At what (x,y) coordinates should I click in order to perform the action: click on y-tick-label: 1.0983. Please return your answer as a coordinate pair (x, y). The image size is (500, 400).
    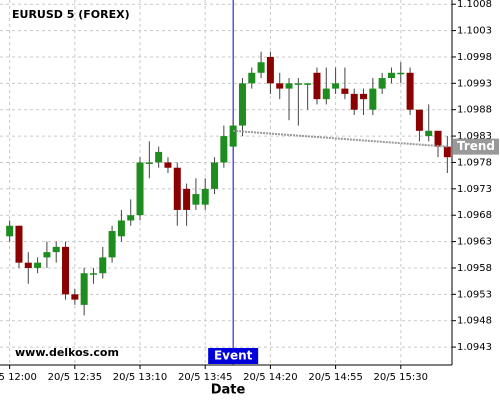
    Looking at the image, I should click on (474, 136).